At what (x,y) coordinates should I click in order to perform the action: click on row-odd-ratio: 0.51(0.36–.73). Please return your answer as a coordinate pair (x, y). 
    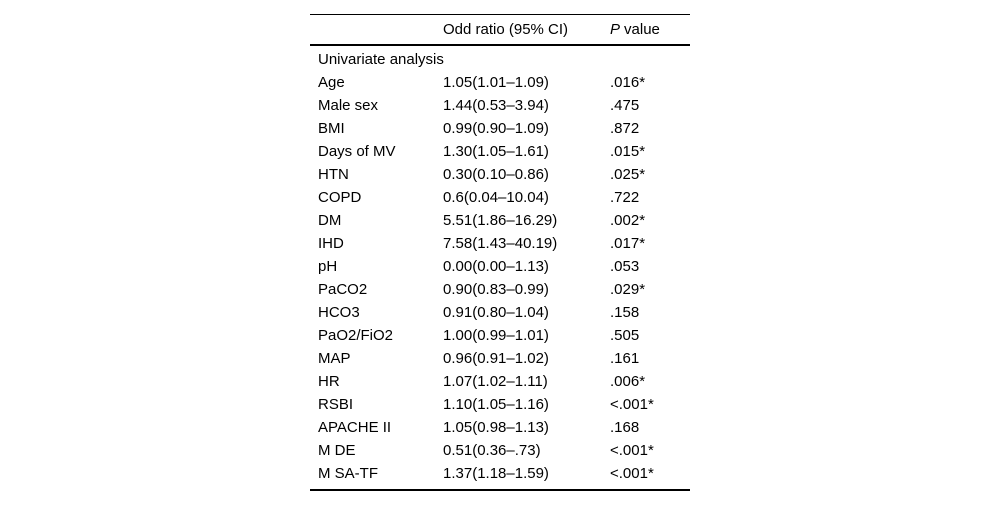
    Looking at the image, I should click on (492, 450).